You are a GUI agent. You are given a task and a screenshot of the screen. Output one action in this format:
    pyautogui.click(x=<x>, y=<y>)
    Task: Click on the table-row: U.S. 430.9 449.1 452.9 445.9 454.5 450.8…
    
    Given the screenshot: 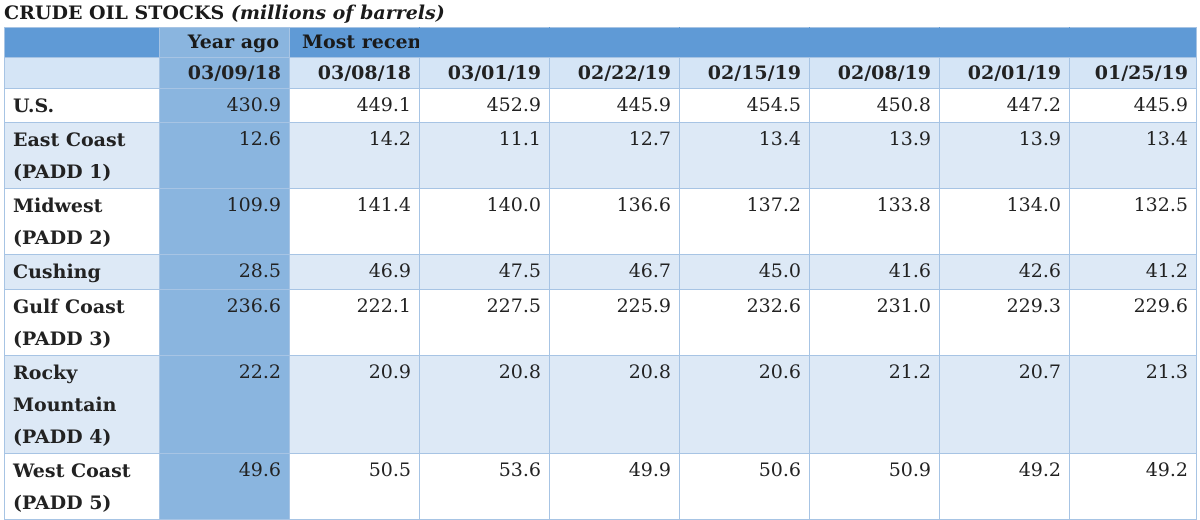 What is the action you would take?
    pyautogui.click(x=600, y=105)
    